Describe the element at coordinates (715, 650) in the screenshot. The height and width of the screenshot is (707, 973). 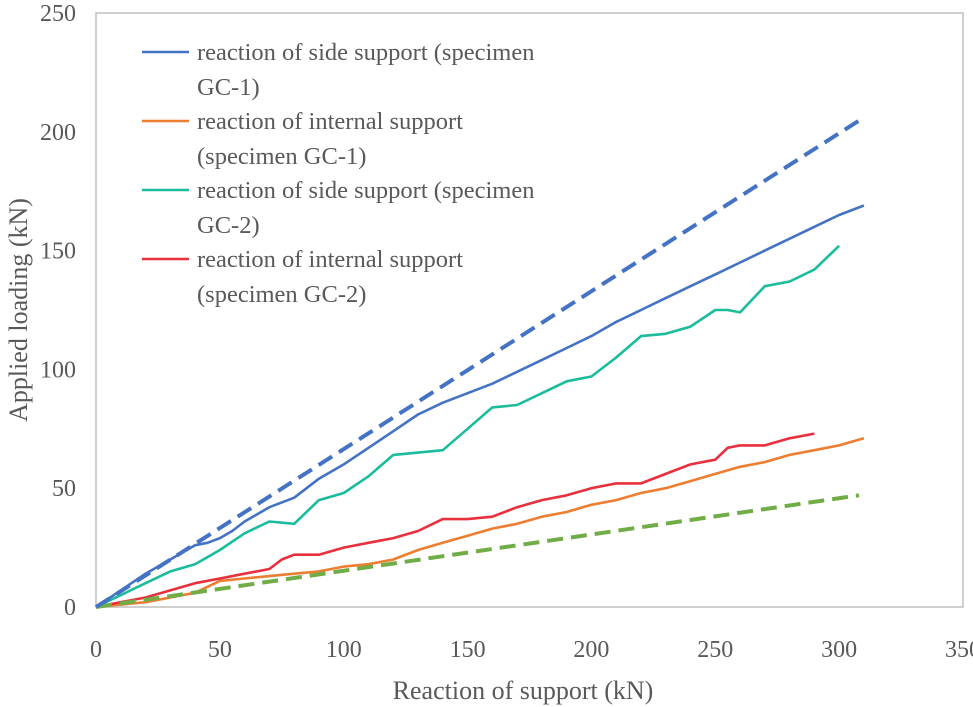
I see `x-tick-label: 250` at that location.